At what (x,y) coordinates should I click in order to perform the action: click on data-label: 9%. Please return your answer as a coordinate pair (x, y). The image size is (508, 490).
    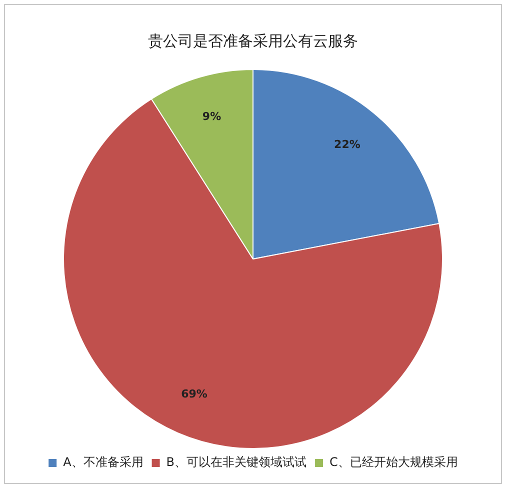
    Looking at the image, I should click on (212, 116).